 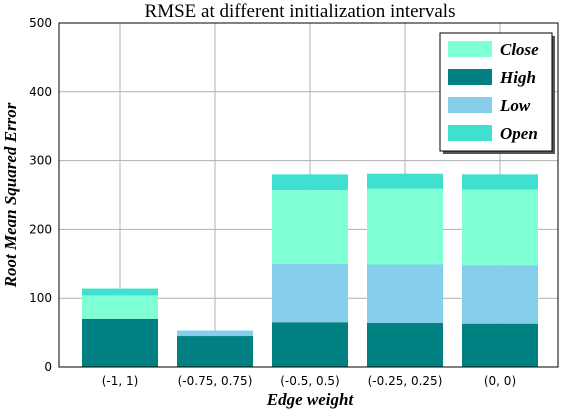 I want to click on legend-label-high: High, so click(x=517, y=77).